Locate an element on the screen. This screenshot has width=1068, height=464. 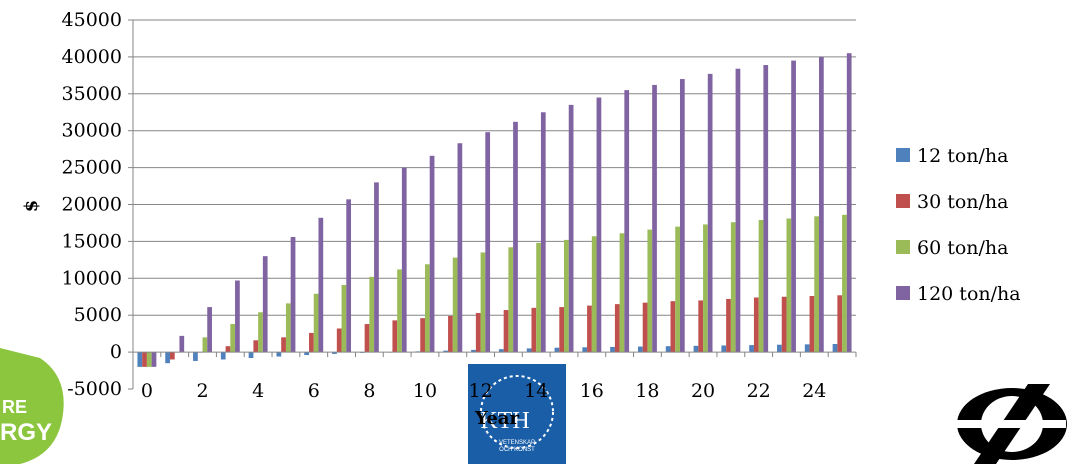
x-tick-label: 22 is located at coordinates (759, 391).